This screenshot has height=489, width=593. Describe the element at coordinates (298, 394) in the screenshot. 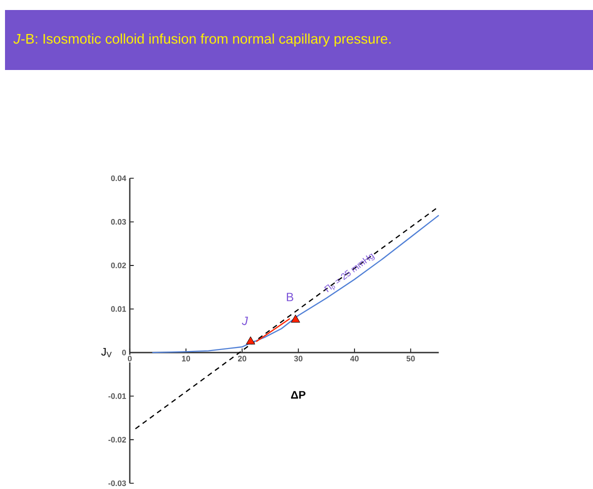

I see `x-axis-title: ΔP` at that location.